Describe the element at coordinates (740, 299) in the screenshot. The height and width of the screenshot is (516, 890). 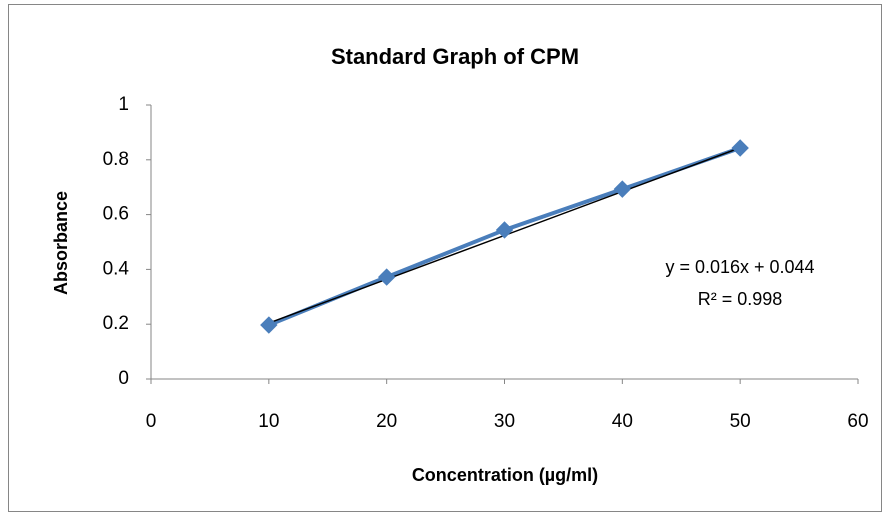
I see `trendline-r-squared: R² = 0.998` at that location.